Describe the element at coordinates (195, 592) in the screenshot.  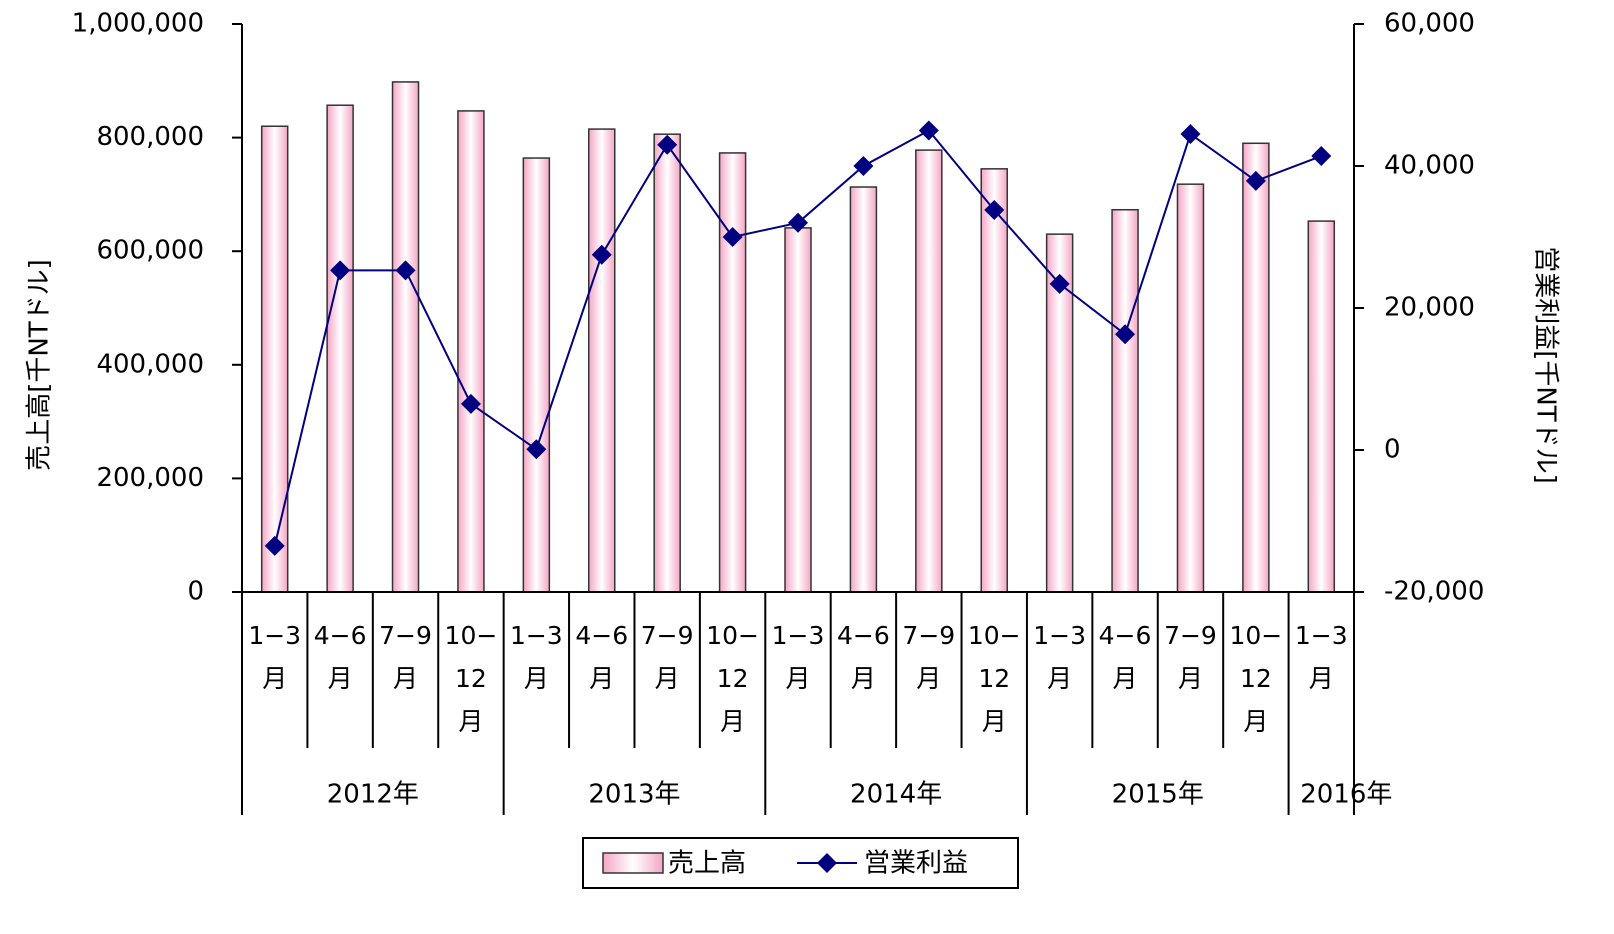
I see `y-tick-label: 0` at that location.